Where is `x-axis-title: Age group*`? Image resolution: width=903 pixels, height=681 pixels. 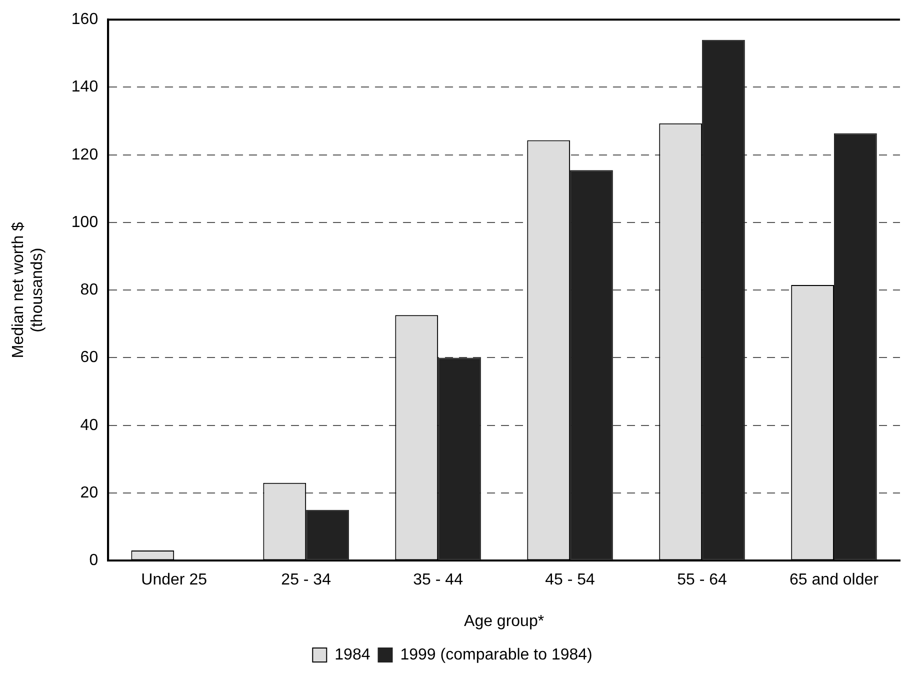 x-axis-title: Age group* is located at coordinates (504, 621).